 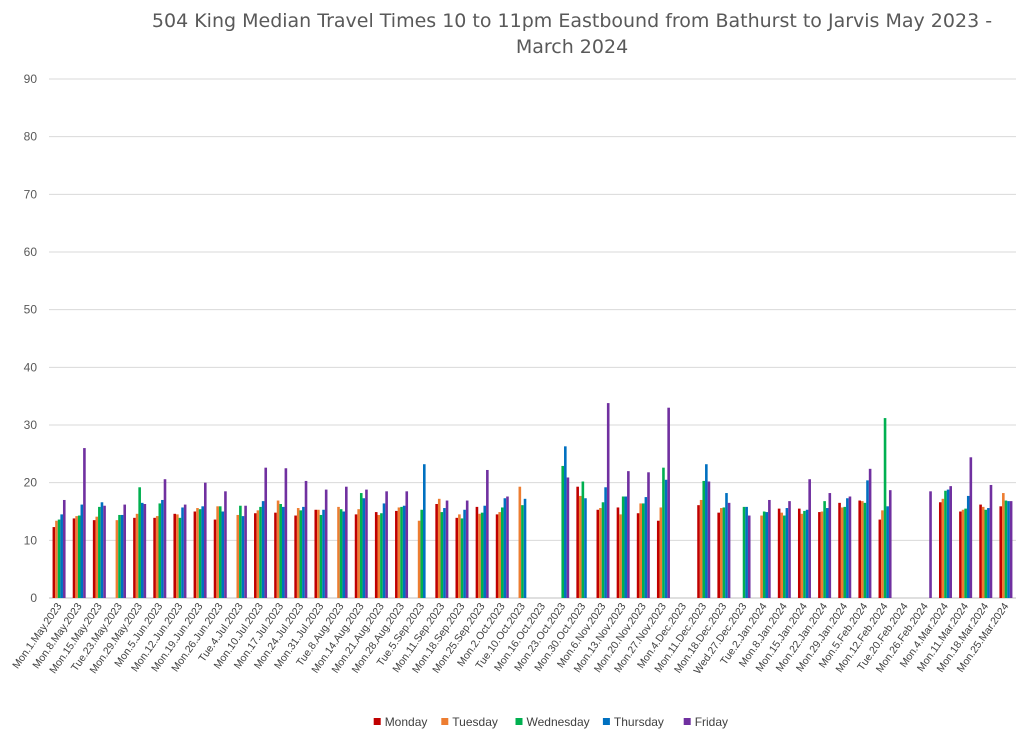 What do you see at coordinates (31, 310) in the screenshot?
I see `y-tick-label: 50` at bounding box center [31, 310].